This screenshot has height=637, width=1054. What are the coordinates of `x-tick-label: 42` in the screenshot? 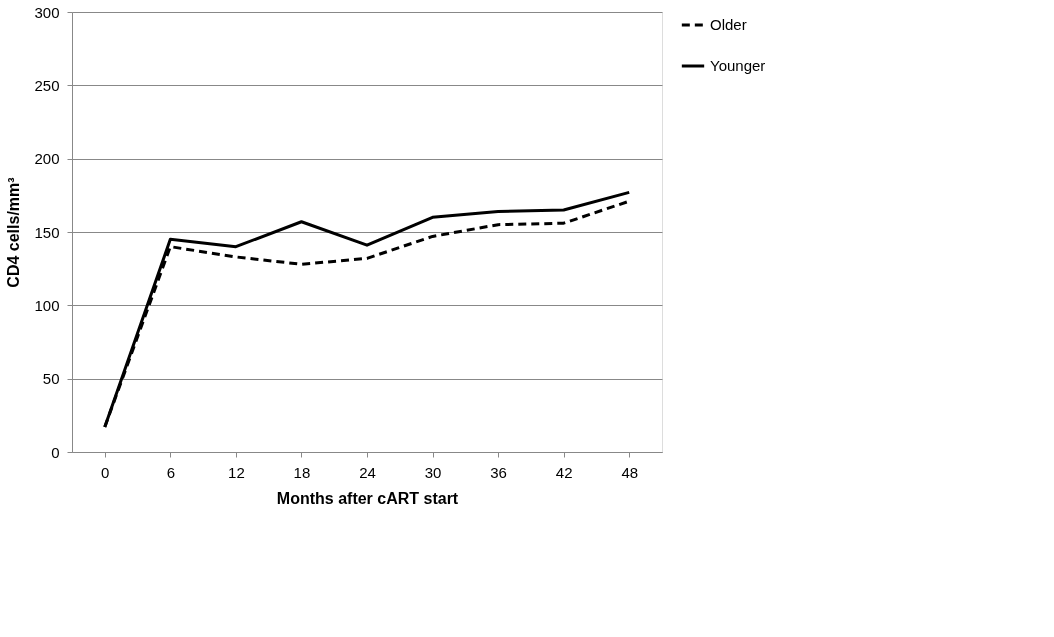 It's located at (564, 472).